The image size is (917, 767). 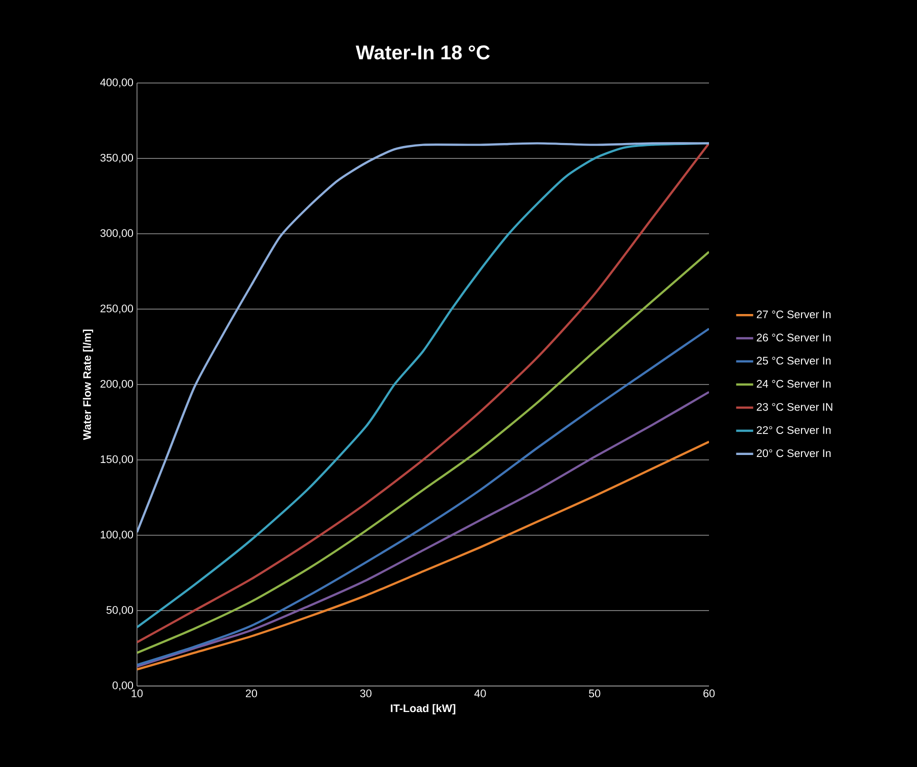 I want to click on y-tick-label: 400,00, so click(x=117, y=83).